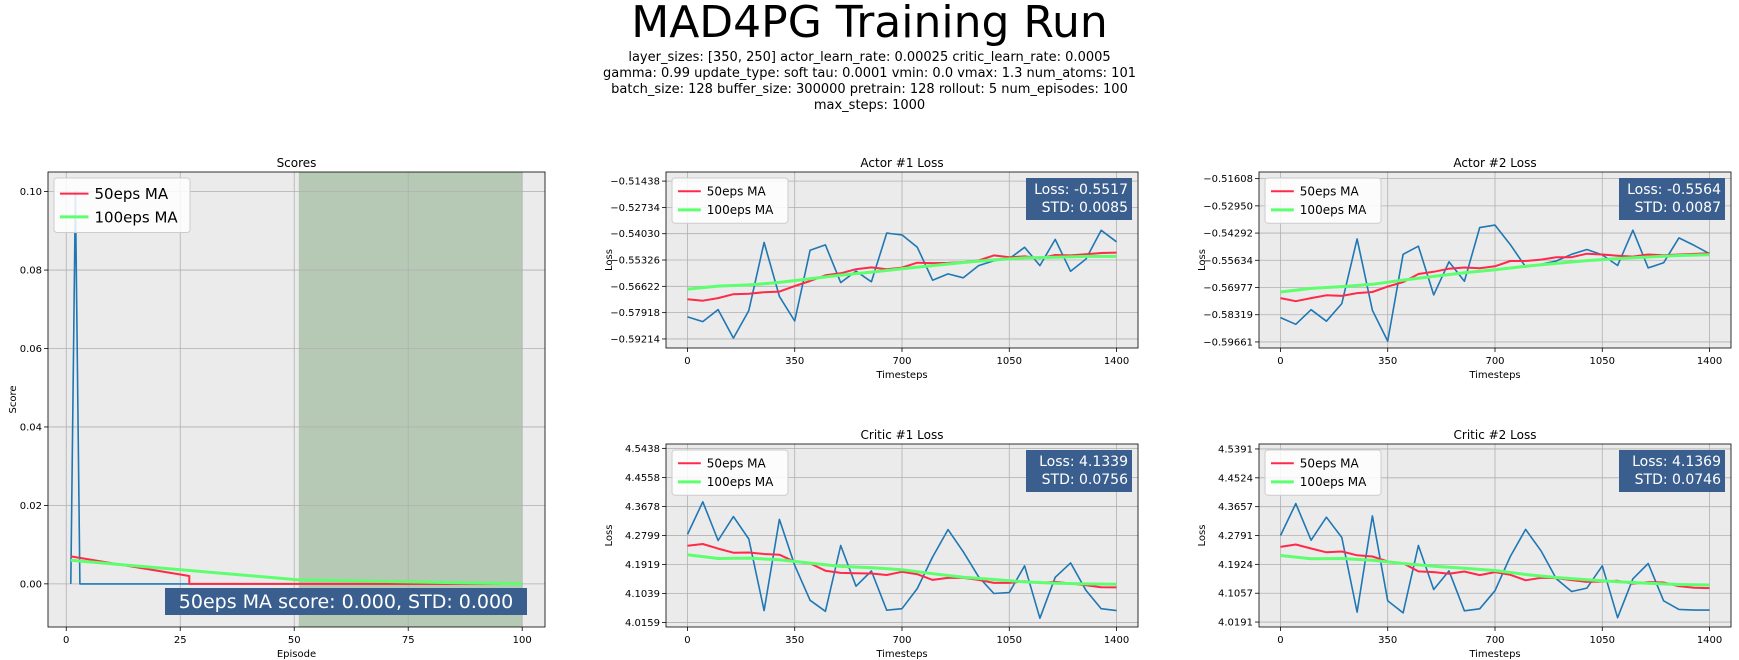 This screenshot has width=1739, height=660. What do you see at coordinates (635, 182) in the screenshot?
I see `y-tick-label: −0.51438` at bounding box center [635, 182].